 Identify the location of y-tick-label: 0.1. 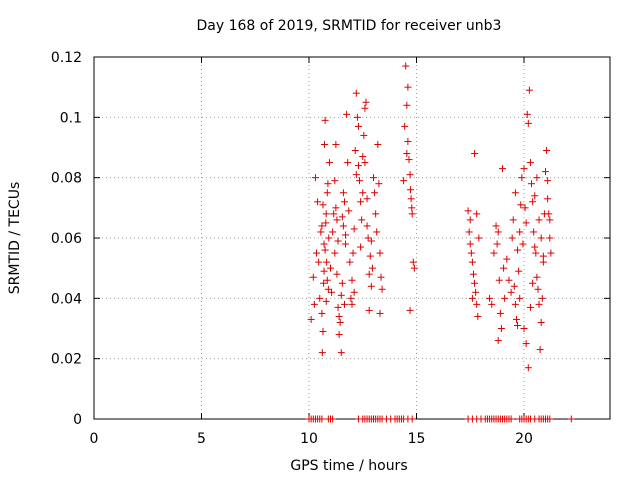
(71, 118).